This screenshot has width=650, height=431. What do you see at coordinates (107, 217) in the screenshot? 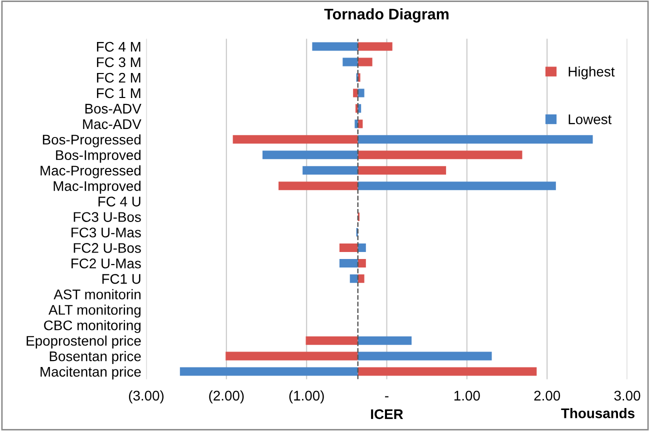
I see `y-tick-label: FC3 U-Bos` at bounding box center [107, 217].